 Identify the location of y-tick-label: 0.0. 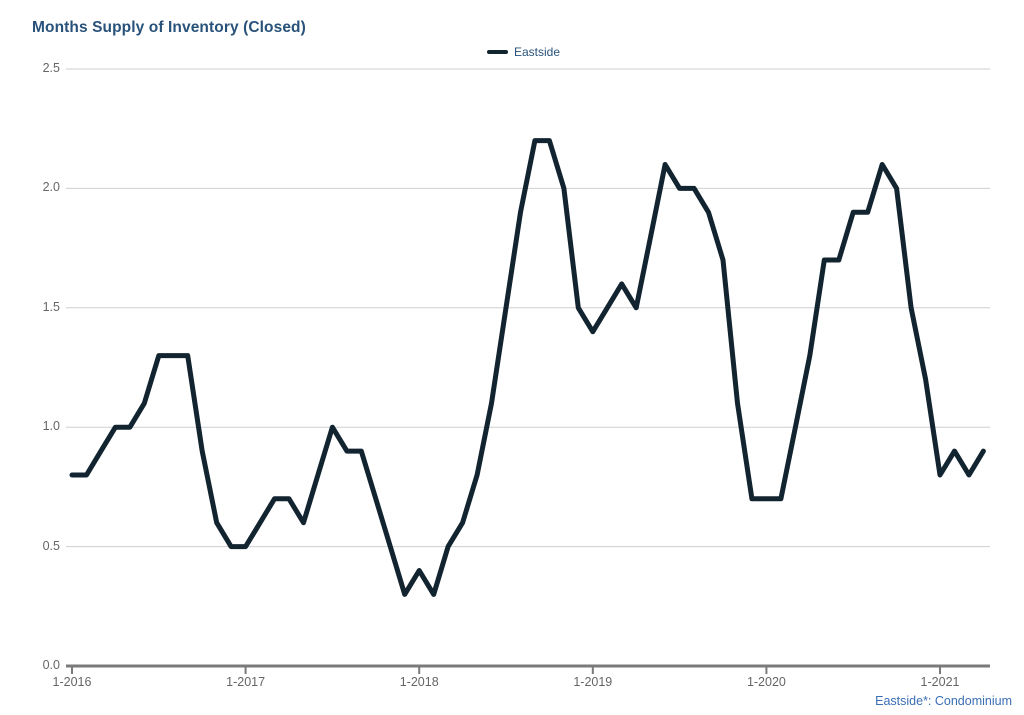
(51, 665).